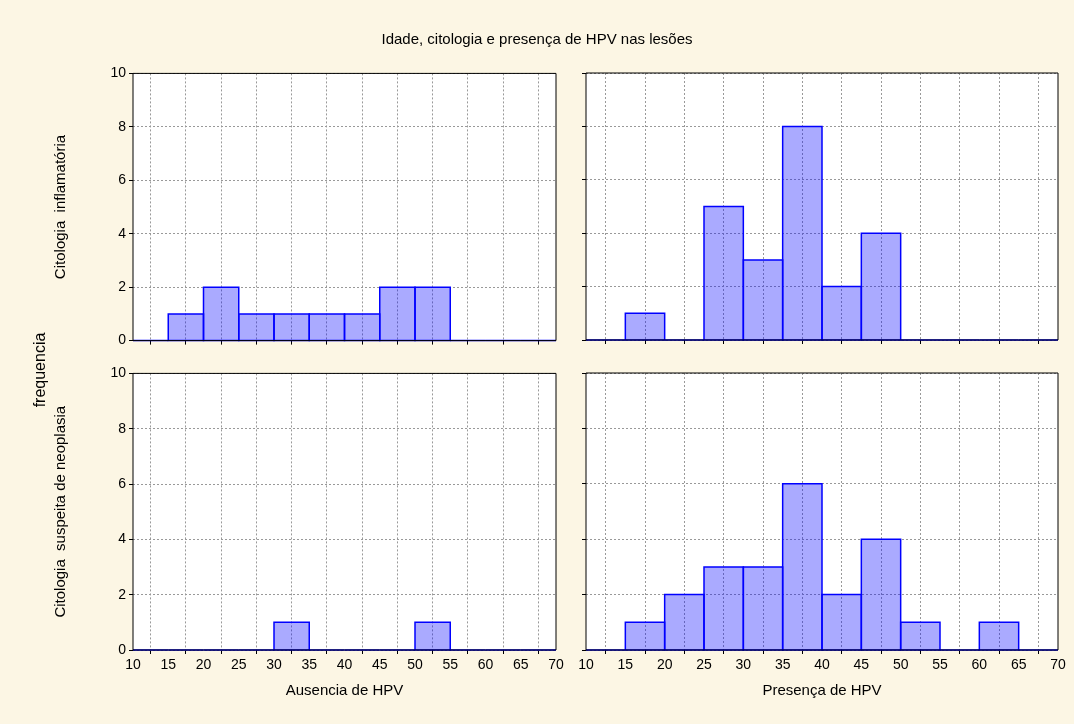 This screenshot has width=1074, height=724. Describe the element at coordinates (60, 511) in the screenshot. I see `y-axis-title: Citologia suspeita de neoplasia` at that location.